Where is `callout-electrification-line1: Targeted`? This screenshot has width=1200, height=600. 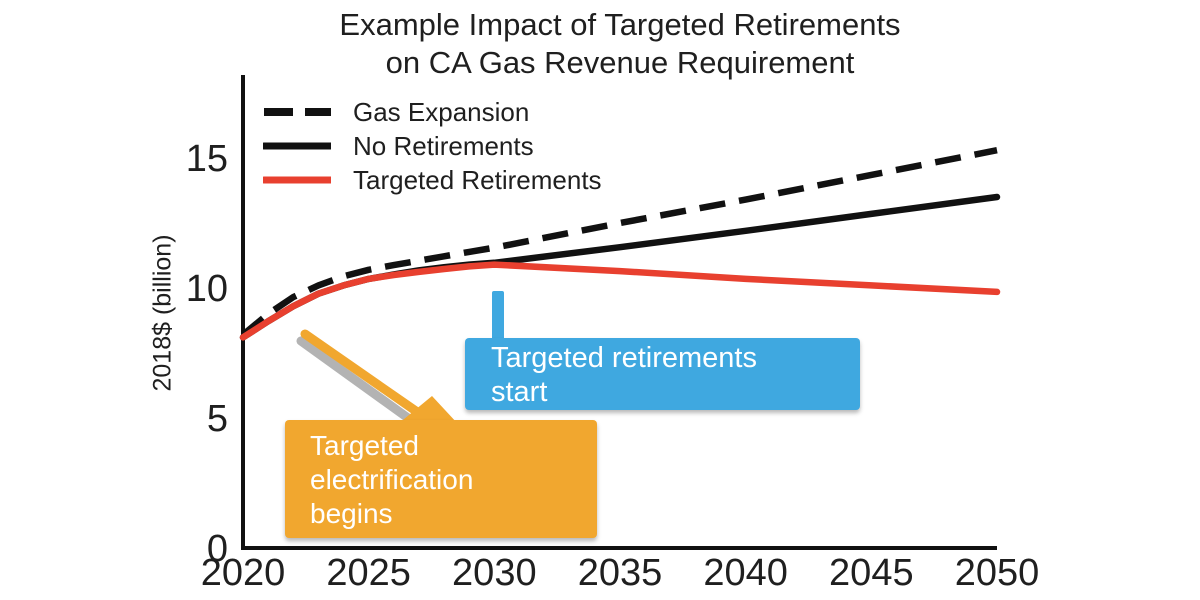 callout-electrification-line1: Targeted is located at coordinates (364, 445).